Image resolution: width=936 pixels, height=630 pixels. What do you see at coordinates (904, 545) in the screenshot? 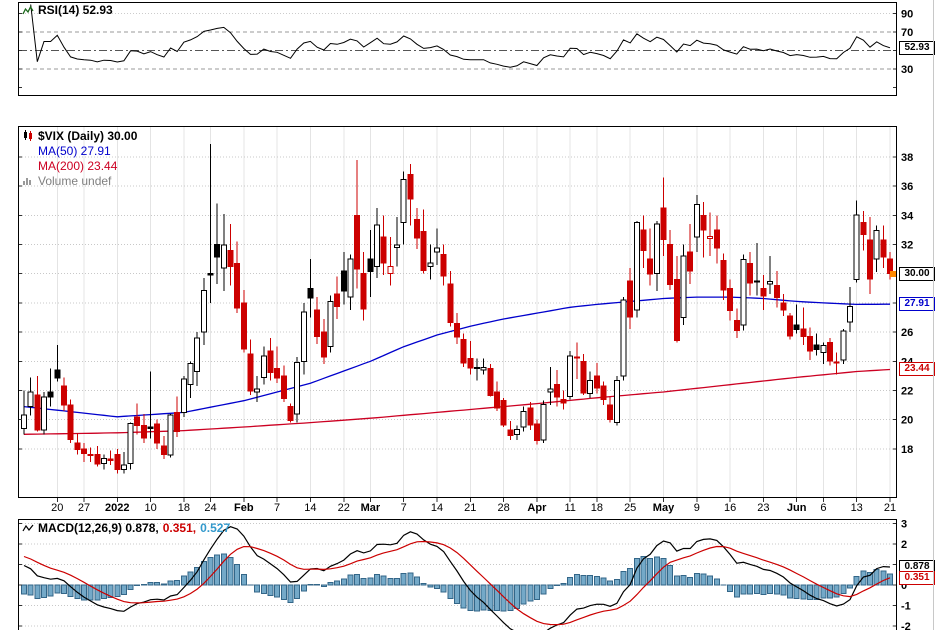
I see `axis-label: 2` at bounding box center [904, 545].